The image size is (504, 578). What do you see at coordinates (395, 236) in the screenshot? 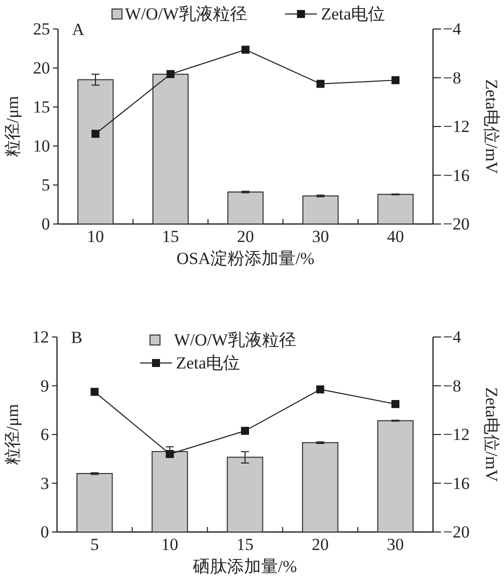
I see `x-tick-label: 40` at bounding box center [395, 236].